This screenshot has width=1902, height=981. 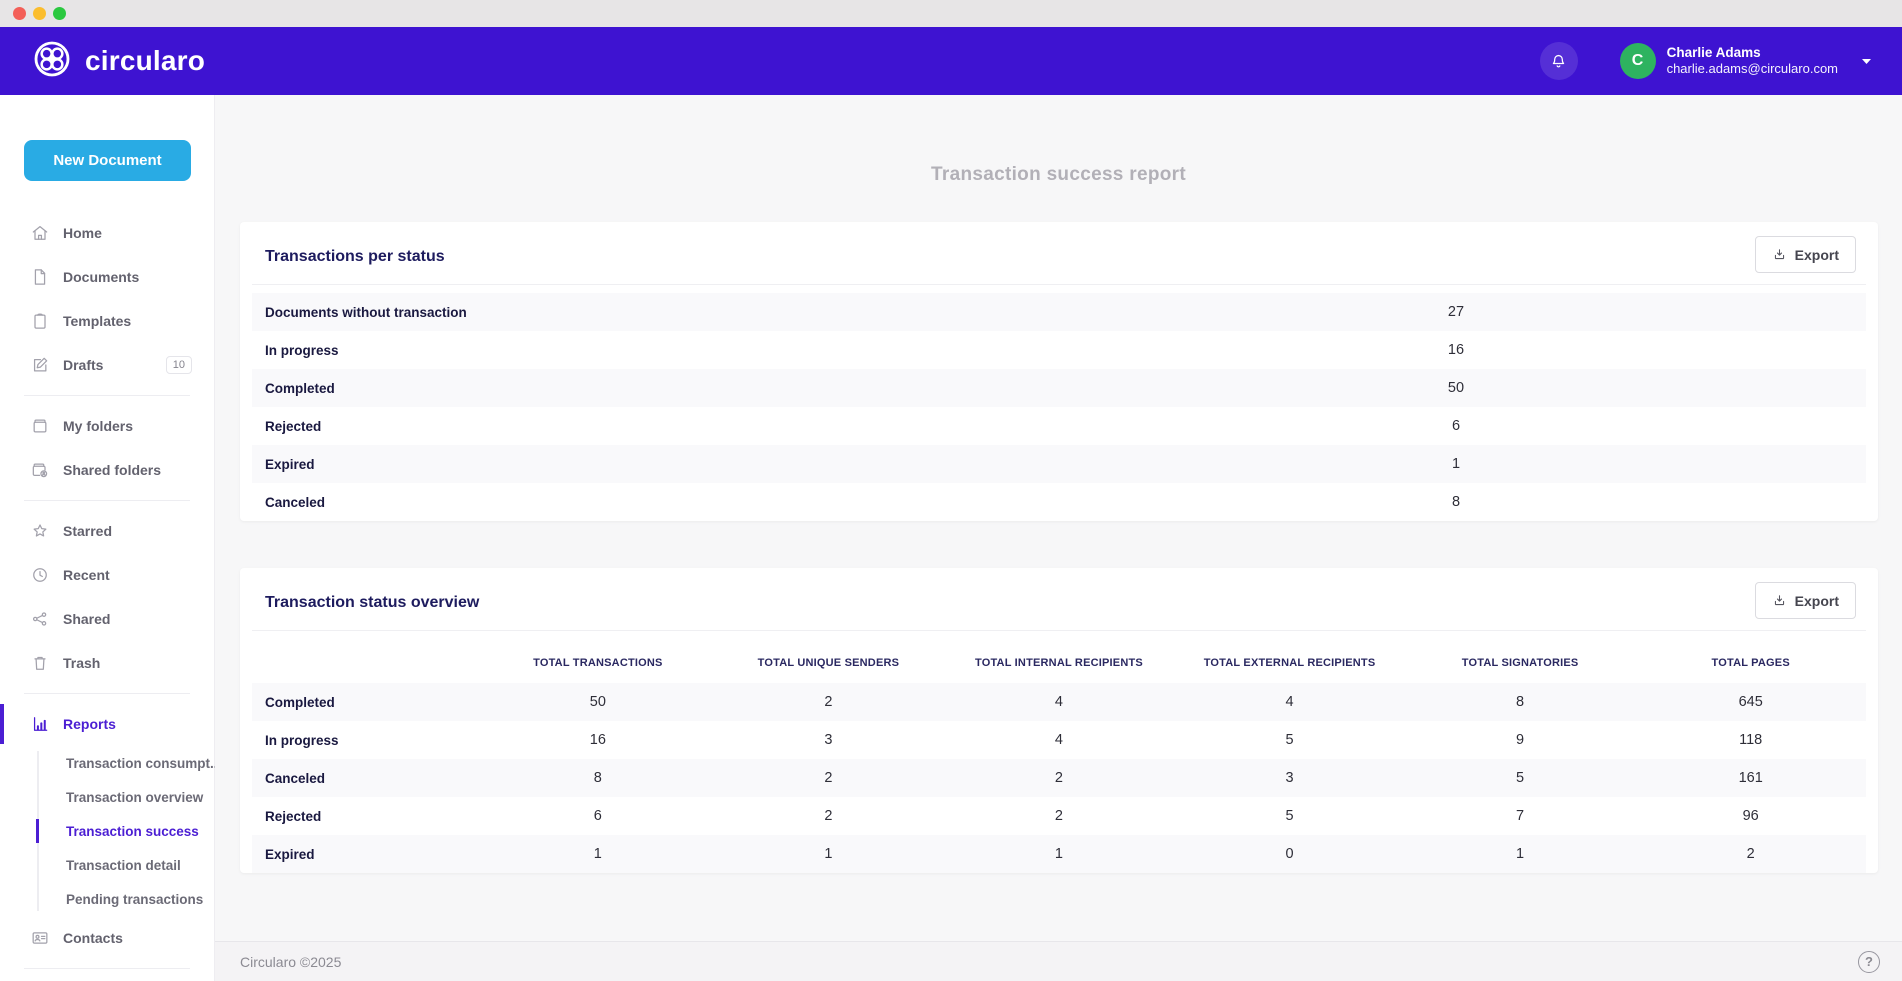 What do you see at coordinates (87, 619) in the screenshot?
I see `sidebar-item-label: Shared` at bounding box center [87, 619].